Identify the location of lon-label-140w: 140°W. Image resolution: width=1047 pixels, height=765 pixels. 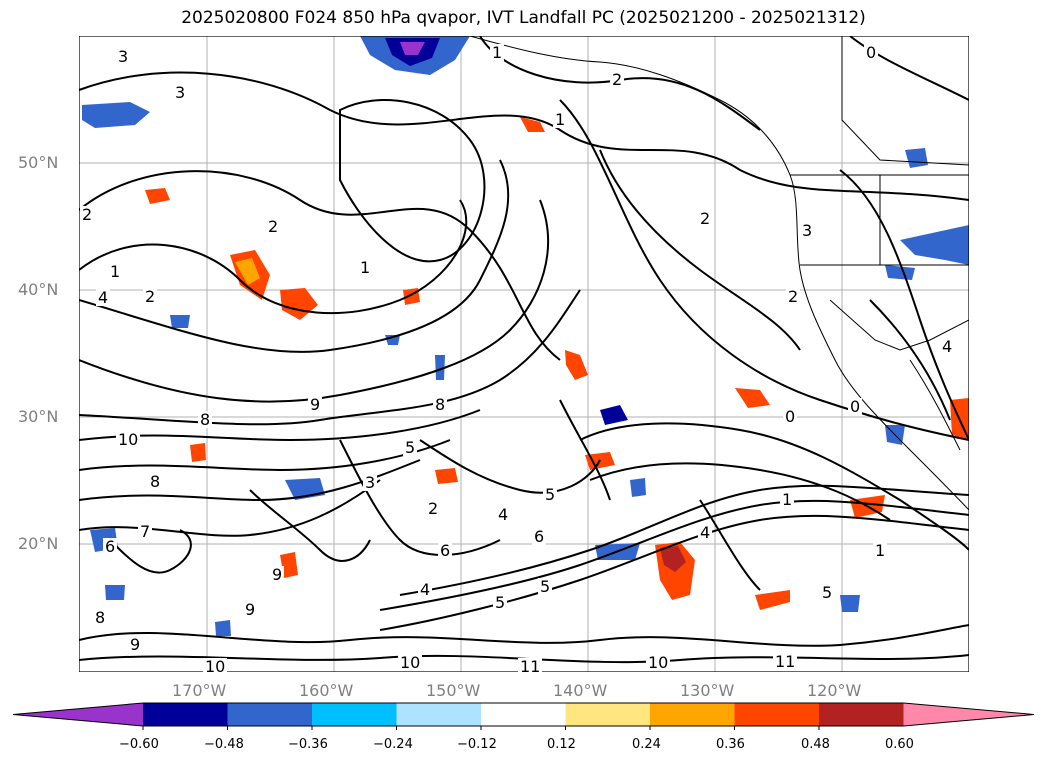
(580, 690).